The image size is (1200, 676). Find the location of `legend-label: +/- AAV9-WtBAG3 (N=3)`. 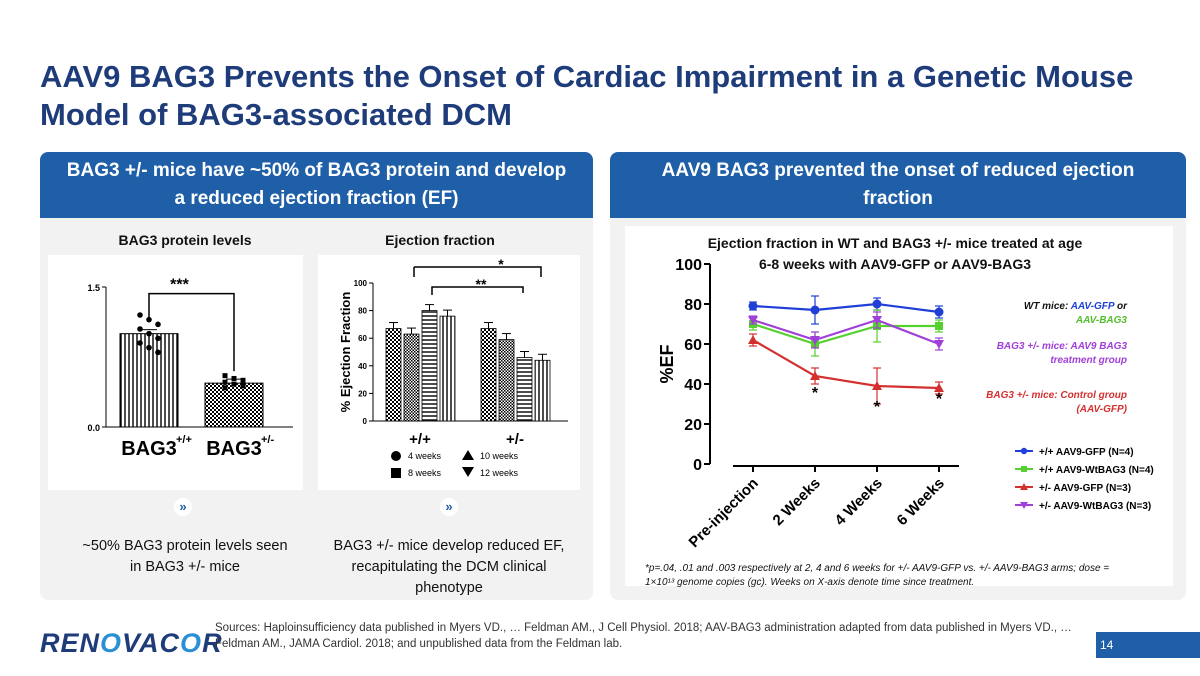

legend-label: +/- AAV9-WtBAG3 (N=3) is located at coordinates (1095, 506).